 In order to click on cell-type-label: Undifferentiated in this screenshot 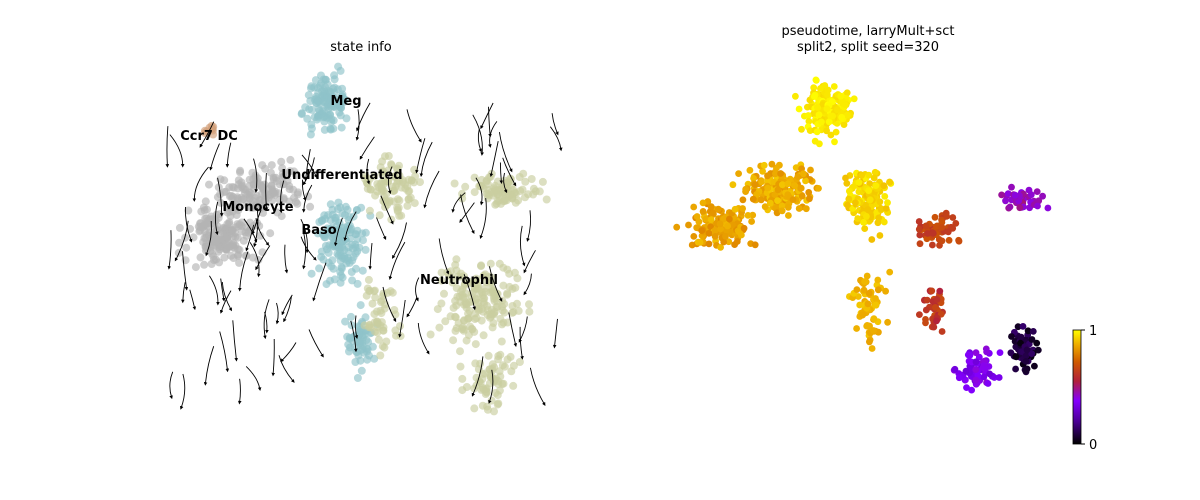, I will do `click(341, 175)`.